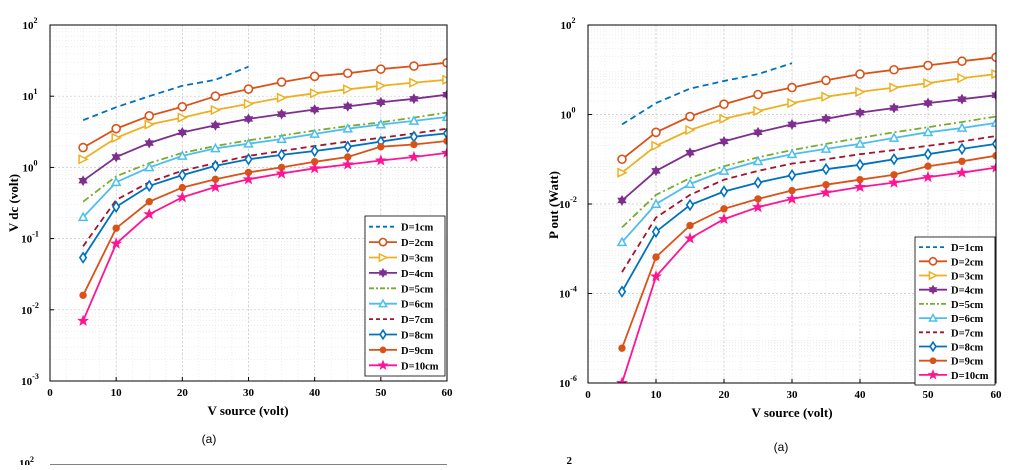  I want to click on vdc-series-d-7cm, so click(264, 187).